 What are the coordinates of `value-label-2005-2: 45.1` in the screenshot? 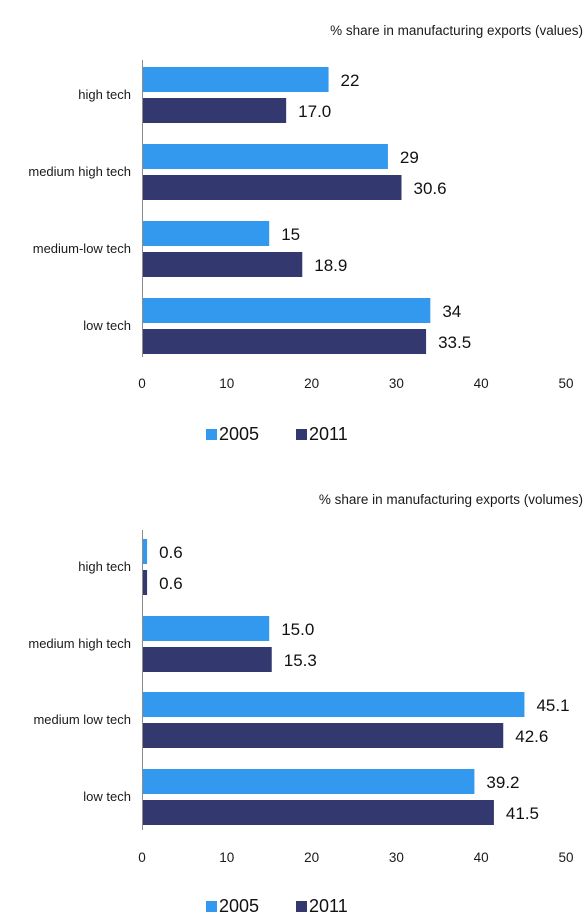 It's located at (552, 705).